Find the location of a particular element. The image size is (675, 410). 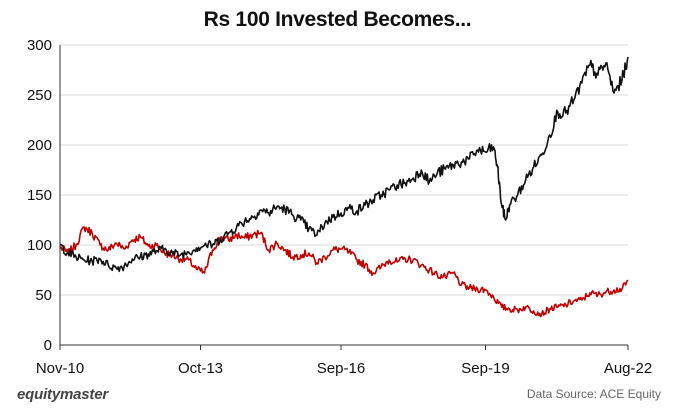

y-tick-label-300: 300 is located at coordinates (39, 45).